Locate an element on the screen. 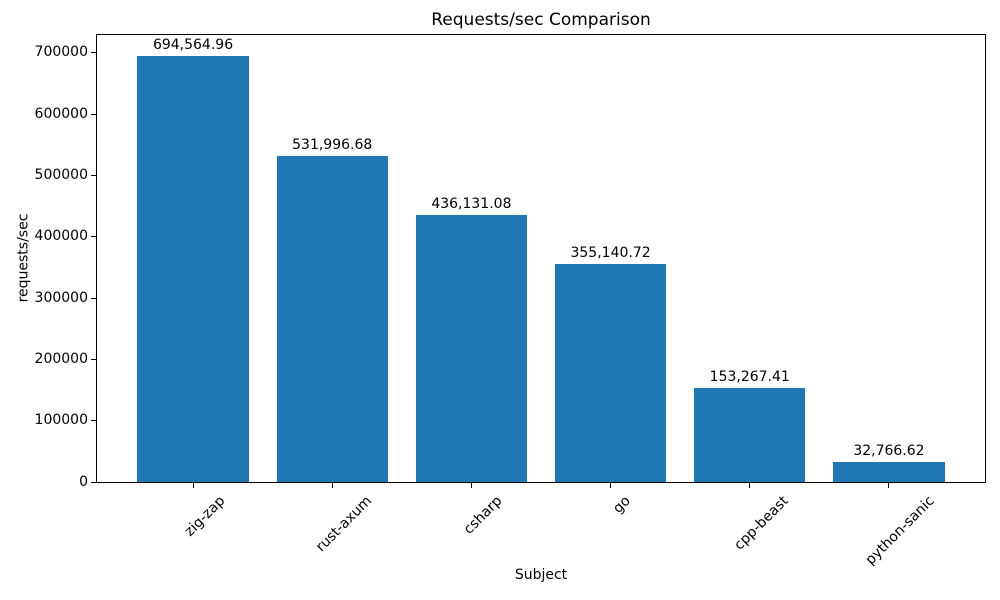 This screenshot has height=600, width=1000. bar-value-label: 531,996.68 is located at coordinates (332, 144).